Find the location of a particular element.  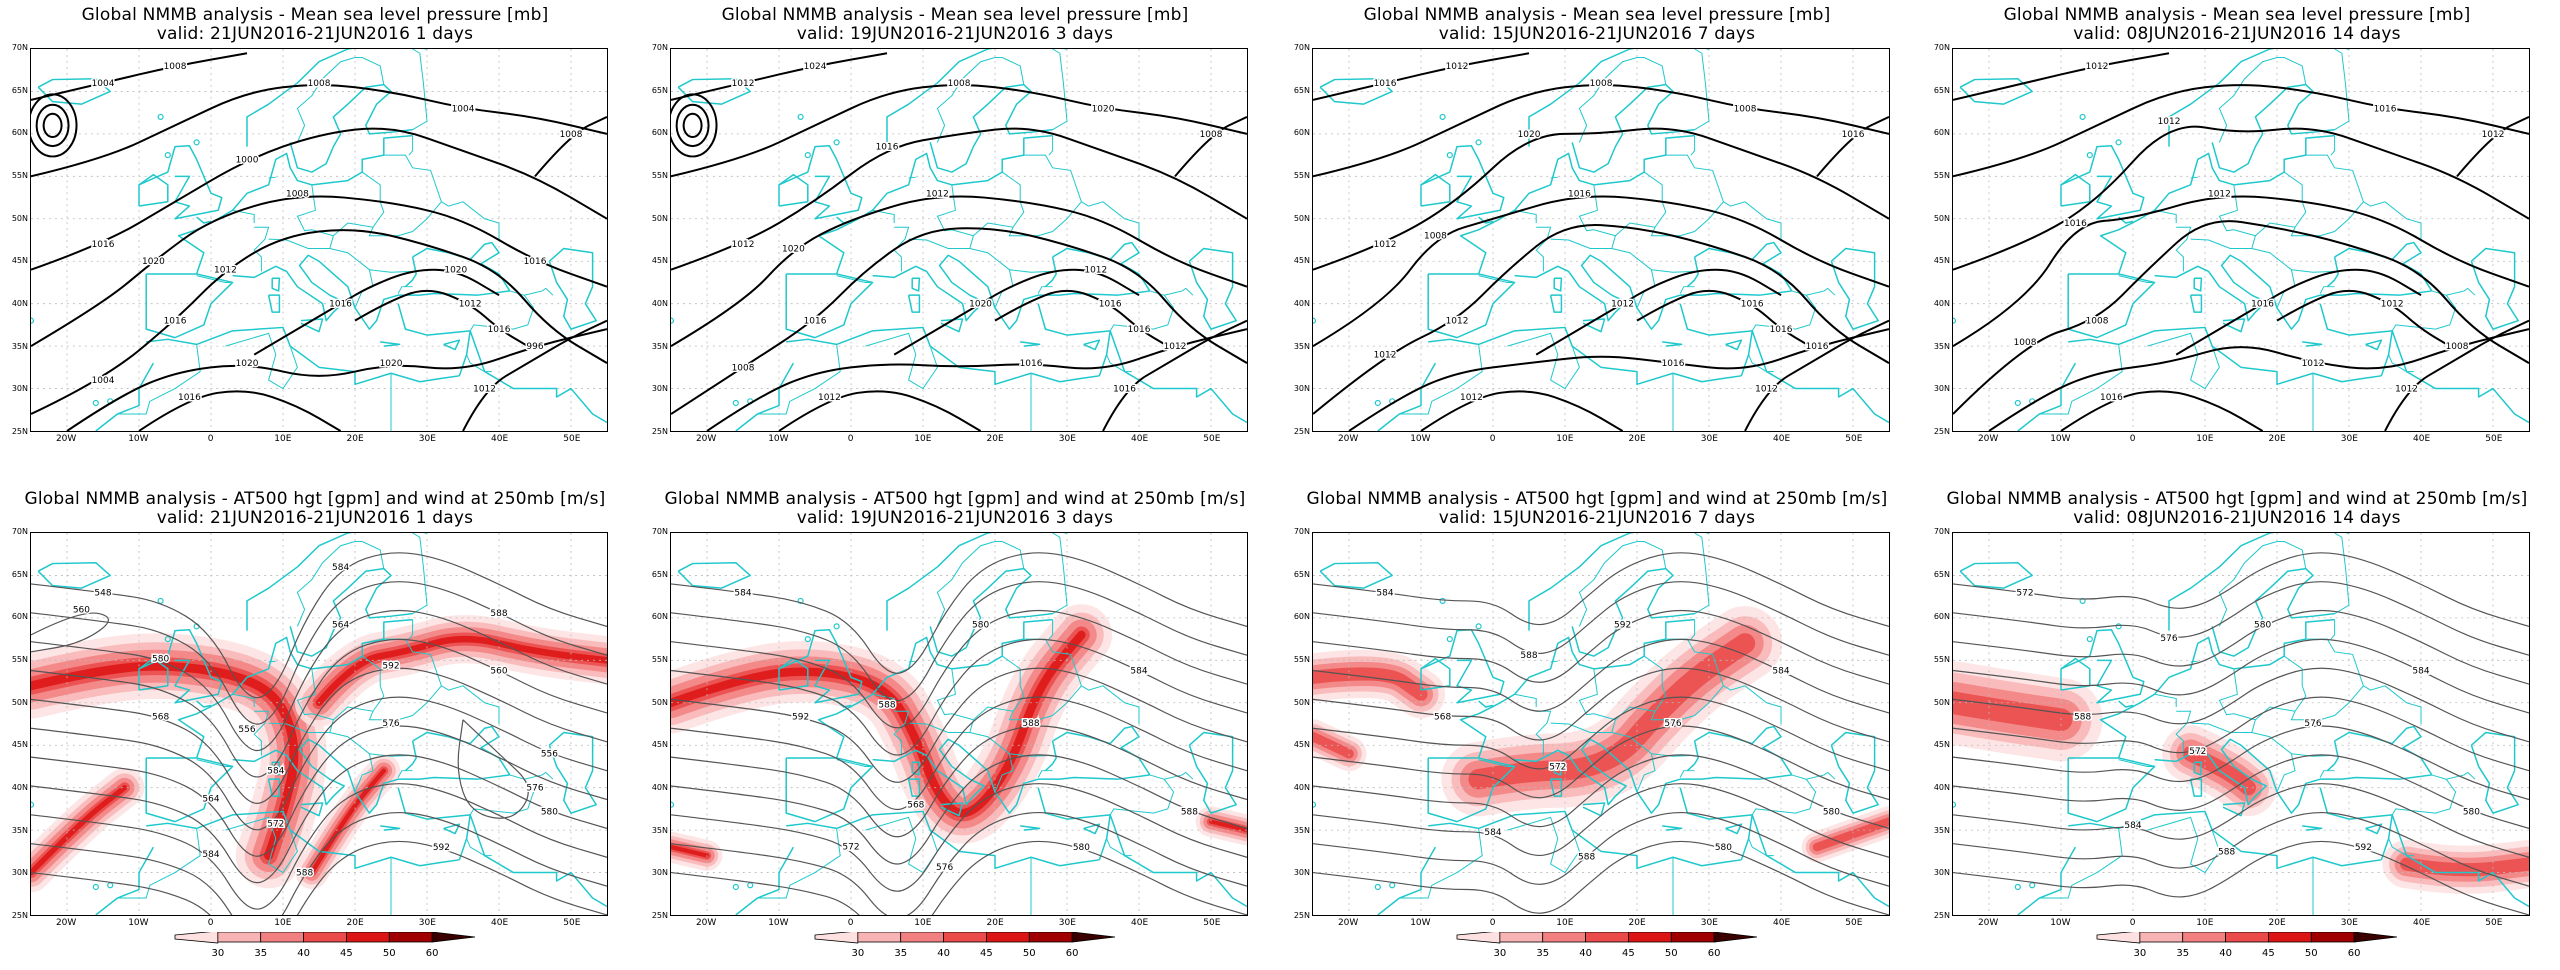

latitude-tick-label: 65N is located at coordinates (659, 574).